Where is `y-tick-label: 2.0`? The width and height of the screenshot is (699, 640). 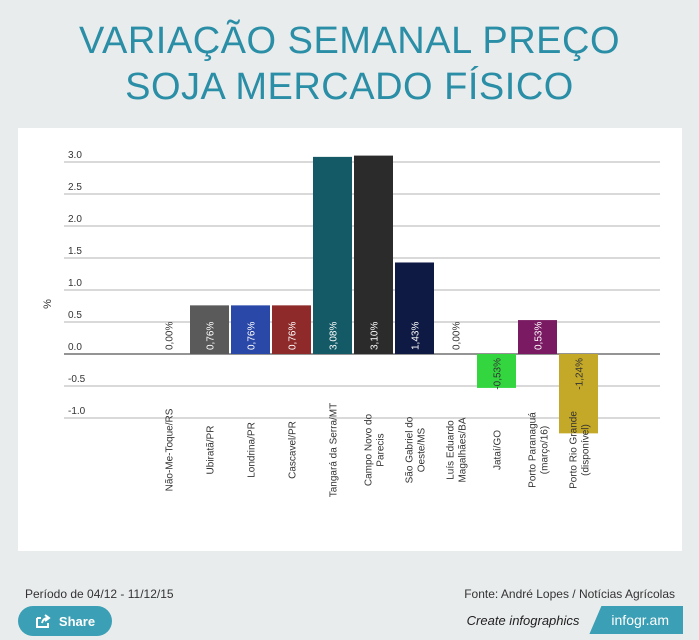
y-tick-label: 2.0 is located at coordinates (75, 219).